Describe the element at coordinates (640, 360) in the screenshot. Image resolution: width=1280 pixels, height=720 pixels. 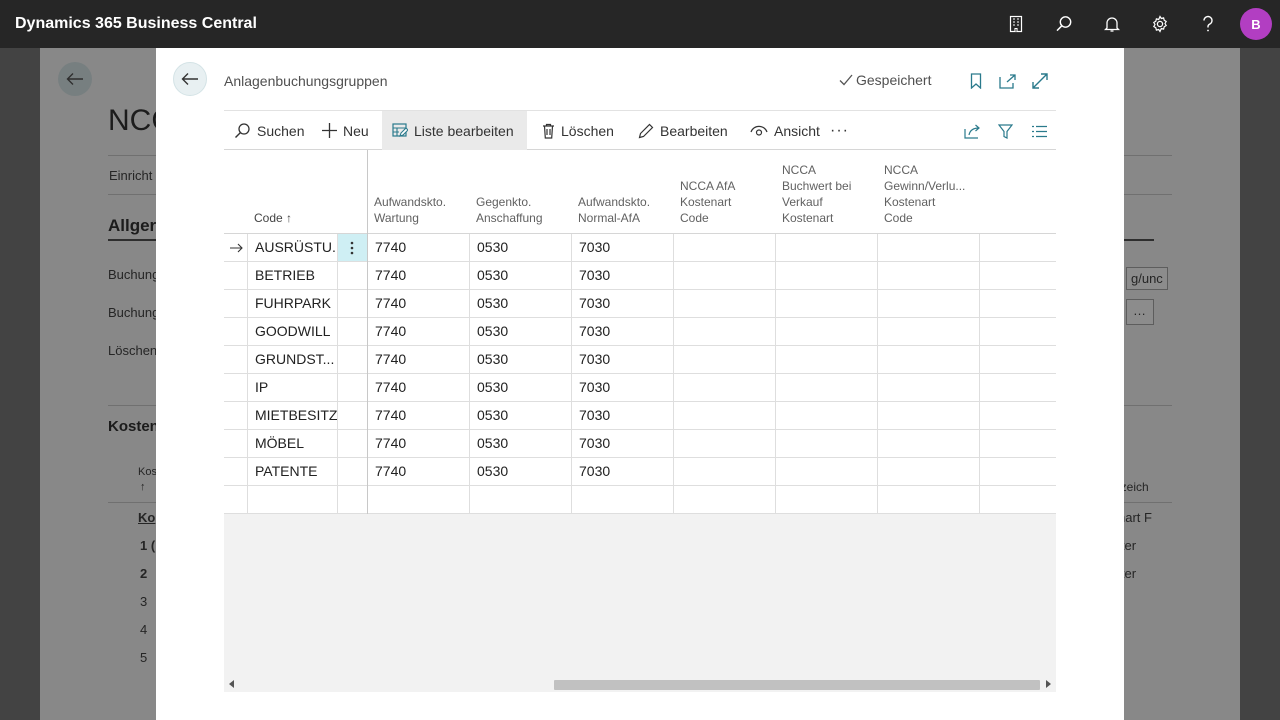
I see `table-row: GRUNDST... 7740 0530 7030` at that location.